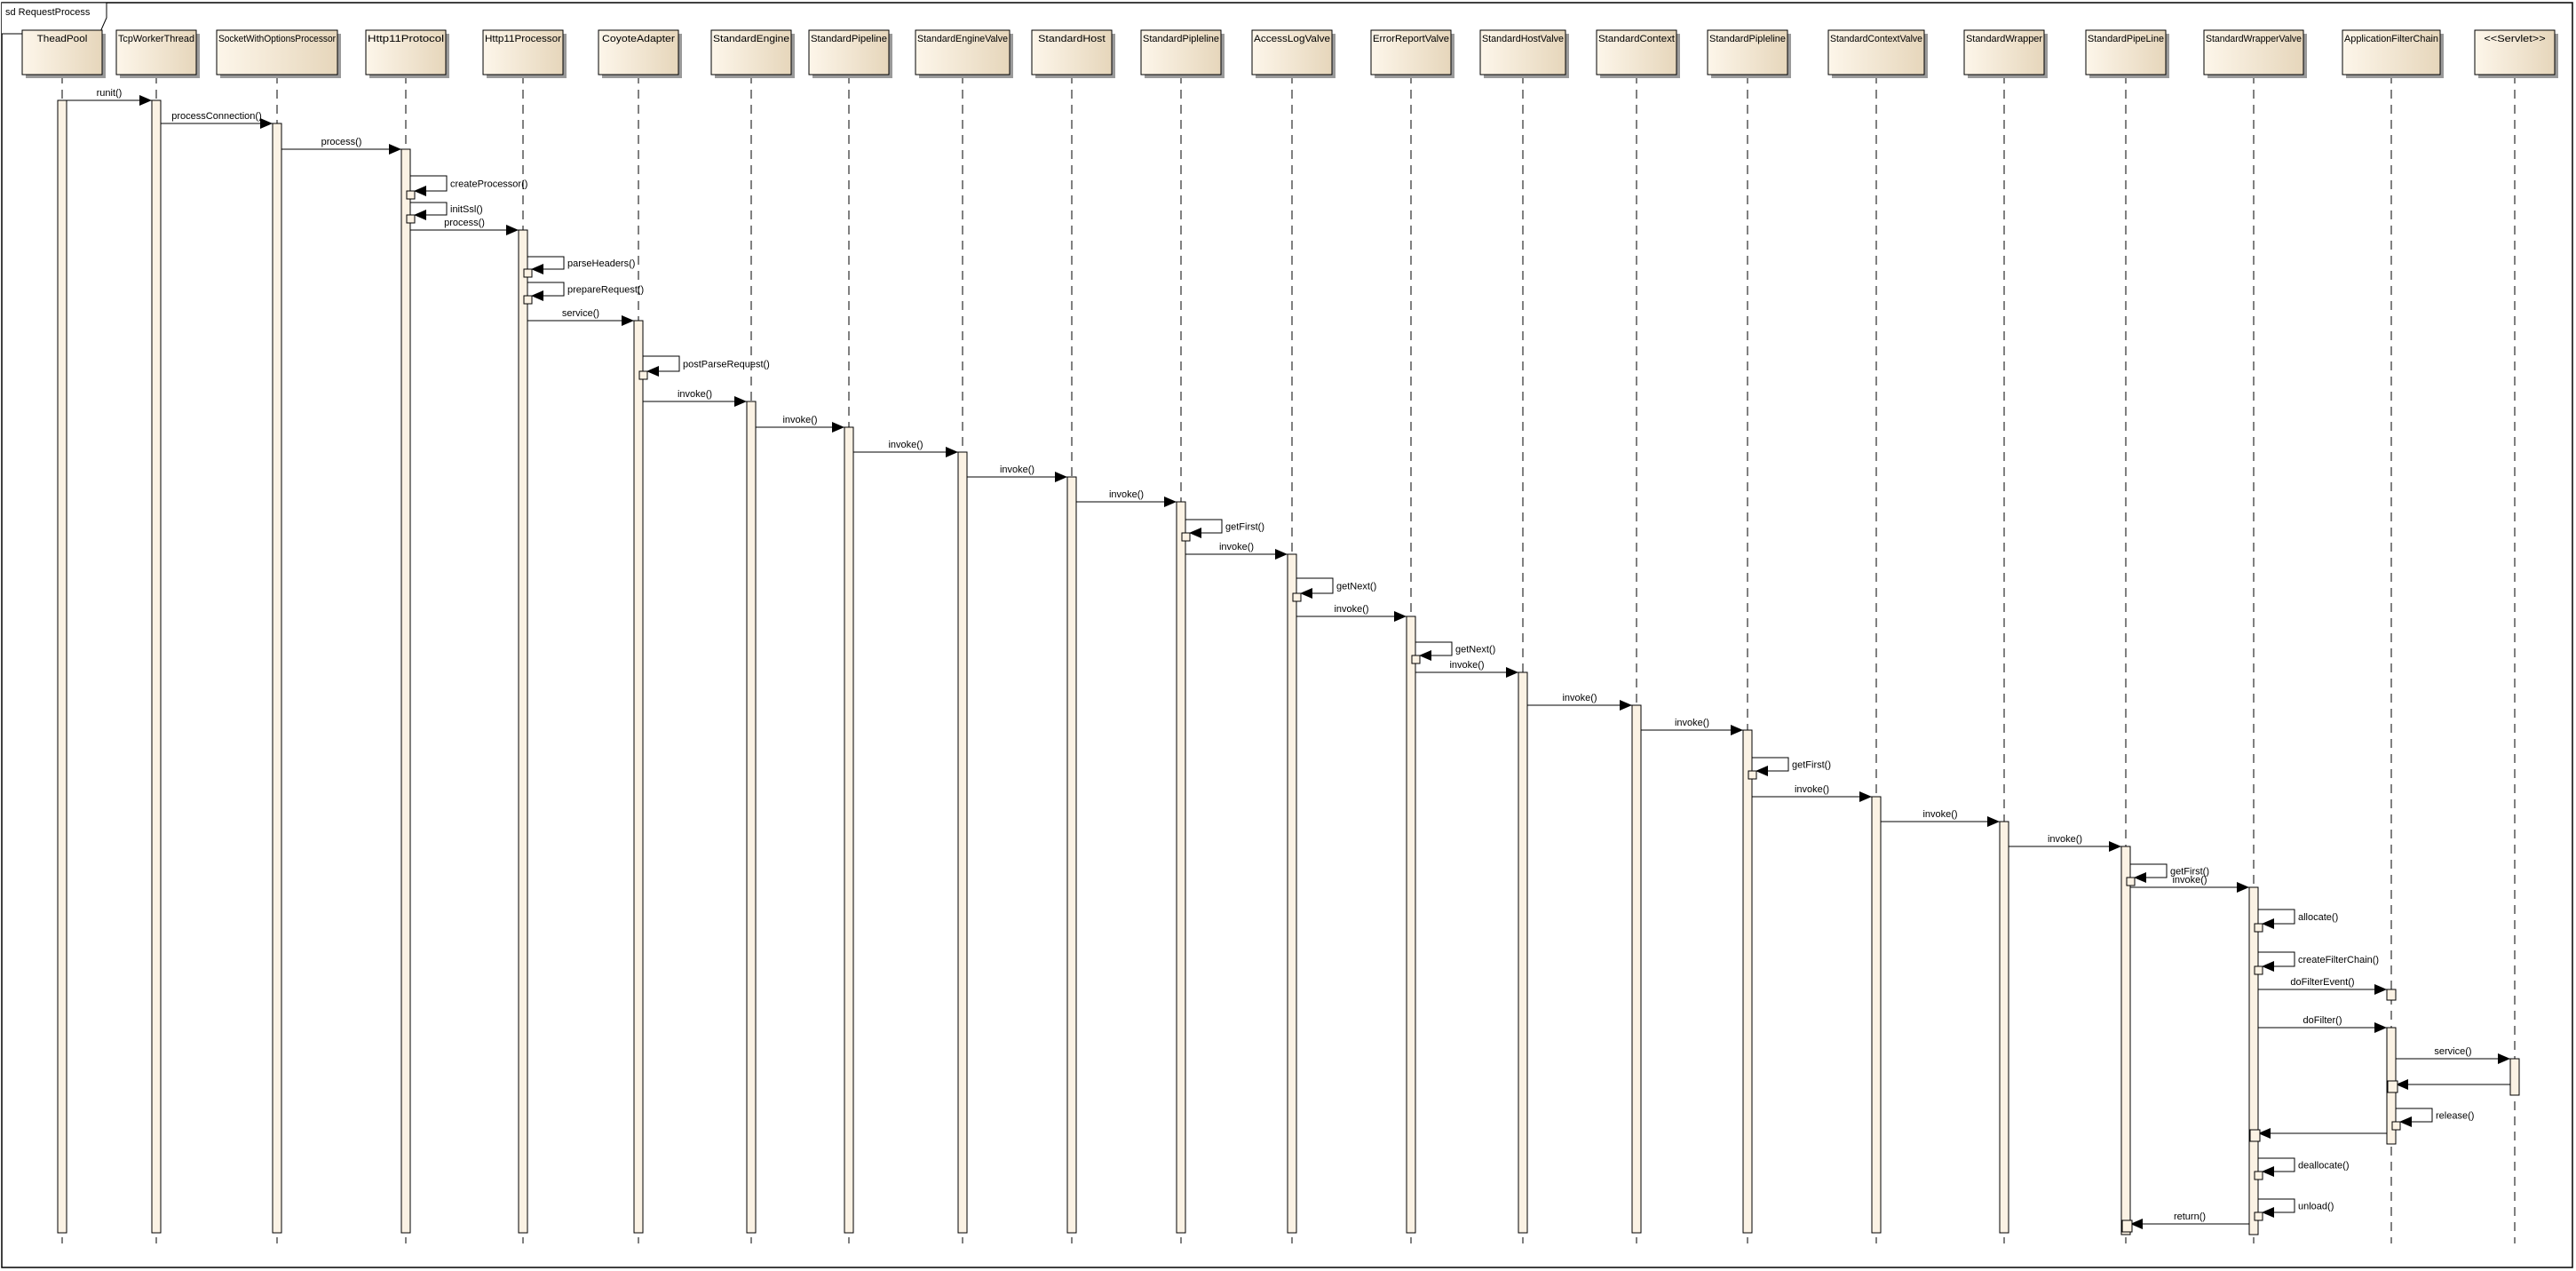  What do you see at coordinates (2453, 1055) in the screenshot?
I see `message-call-33: service()` at bounding box center [2453, 1055].